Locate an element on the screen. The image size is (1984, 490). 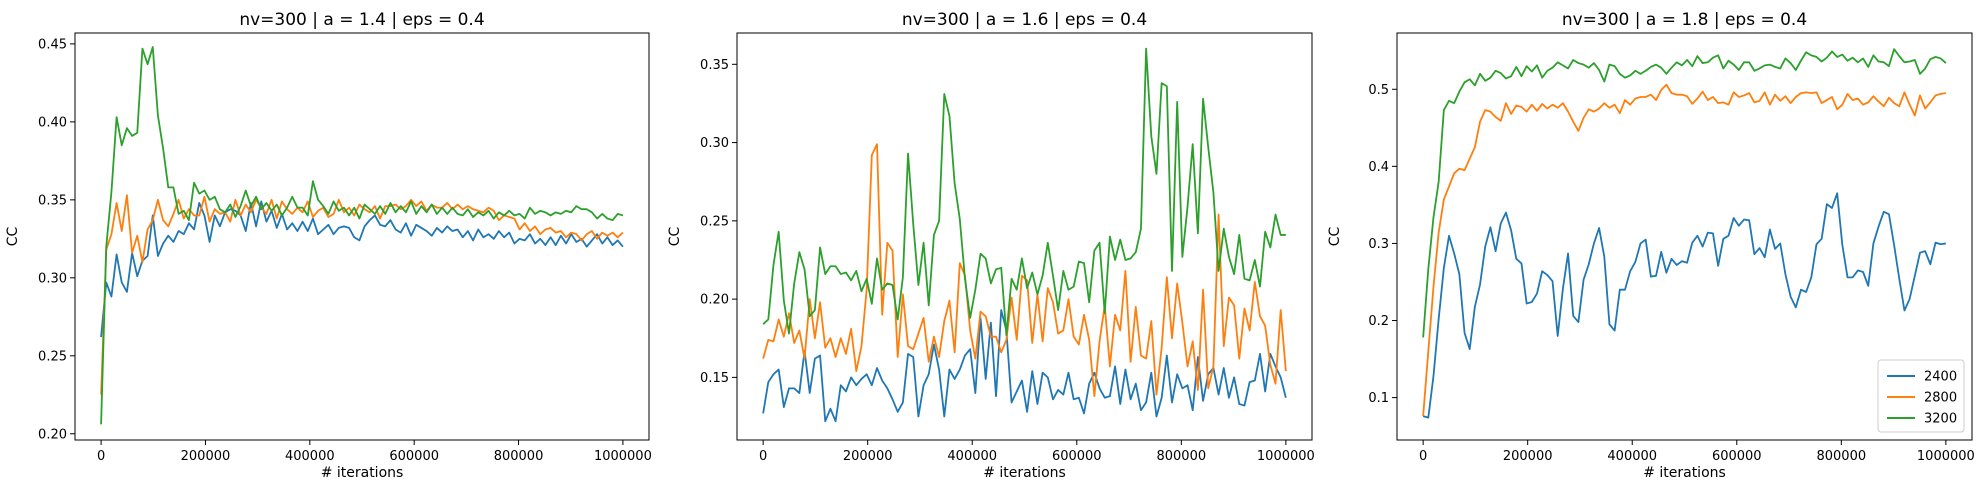
y-tick-label: 0.3 is located at coordinates (1378, 244).